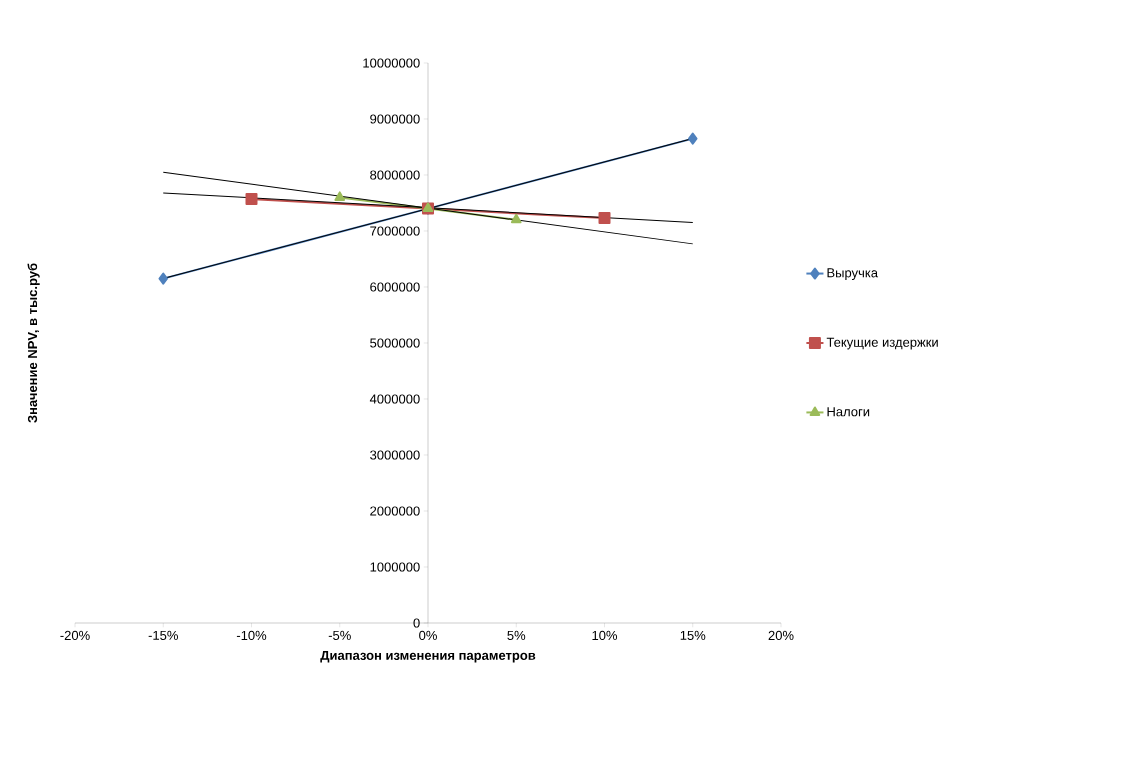 This screenshot has width=1143, height=758. I want to click on y-tick-label: 4000000, so click(394, 399).